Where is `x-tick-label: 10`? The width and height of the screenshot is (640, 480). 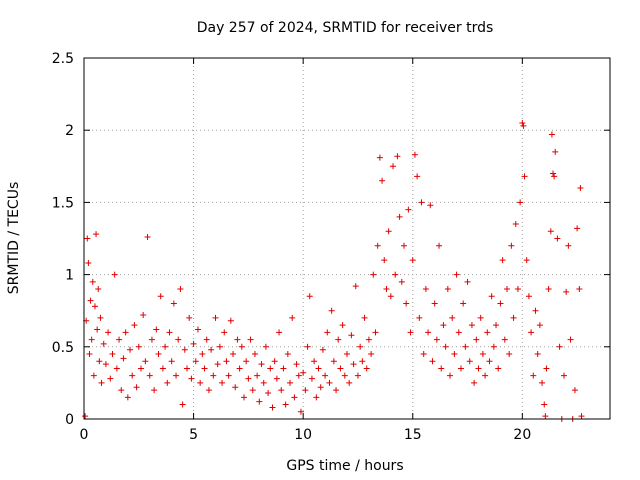
x-tick-label: 10 is located at coordinates (303, 435).